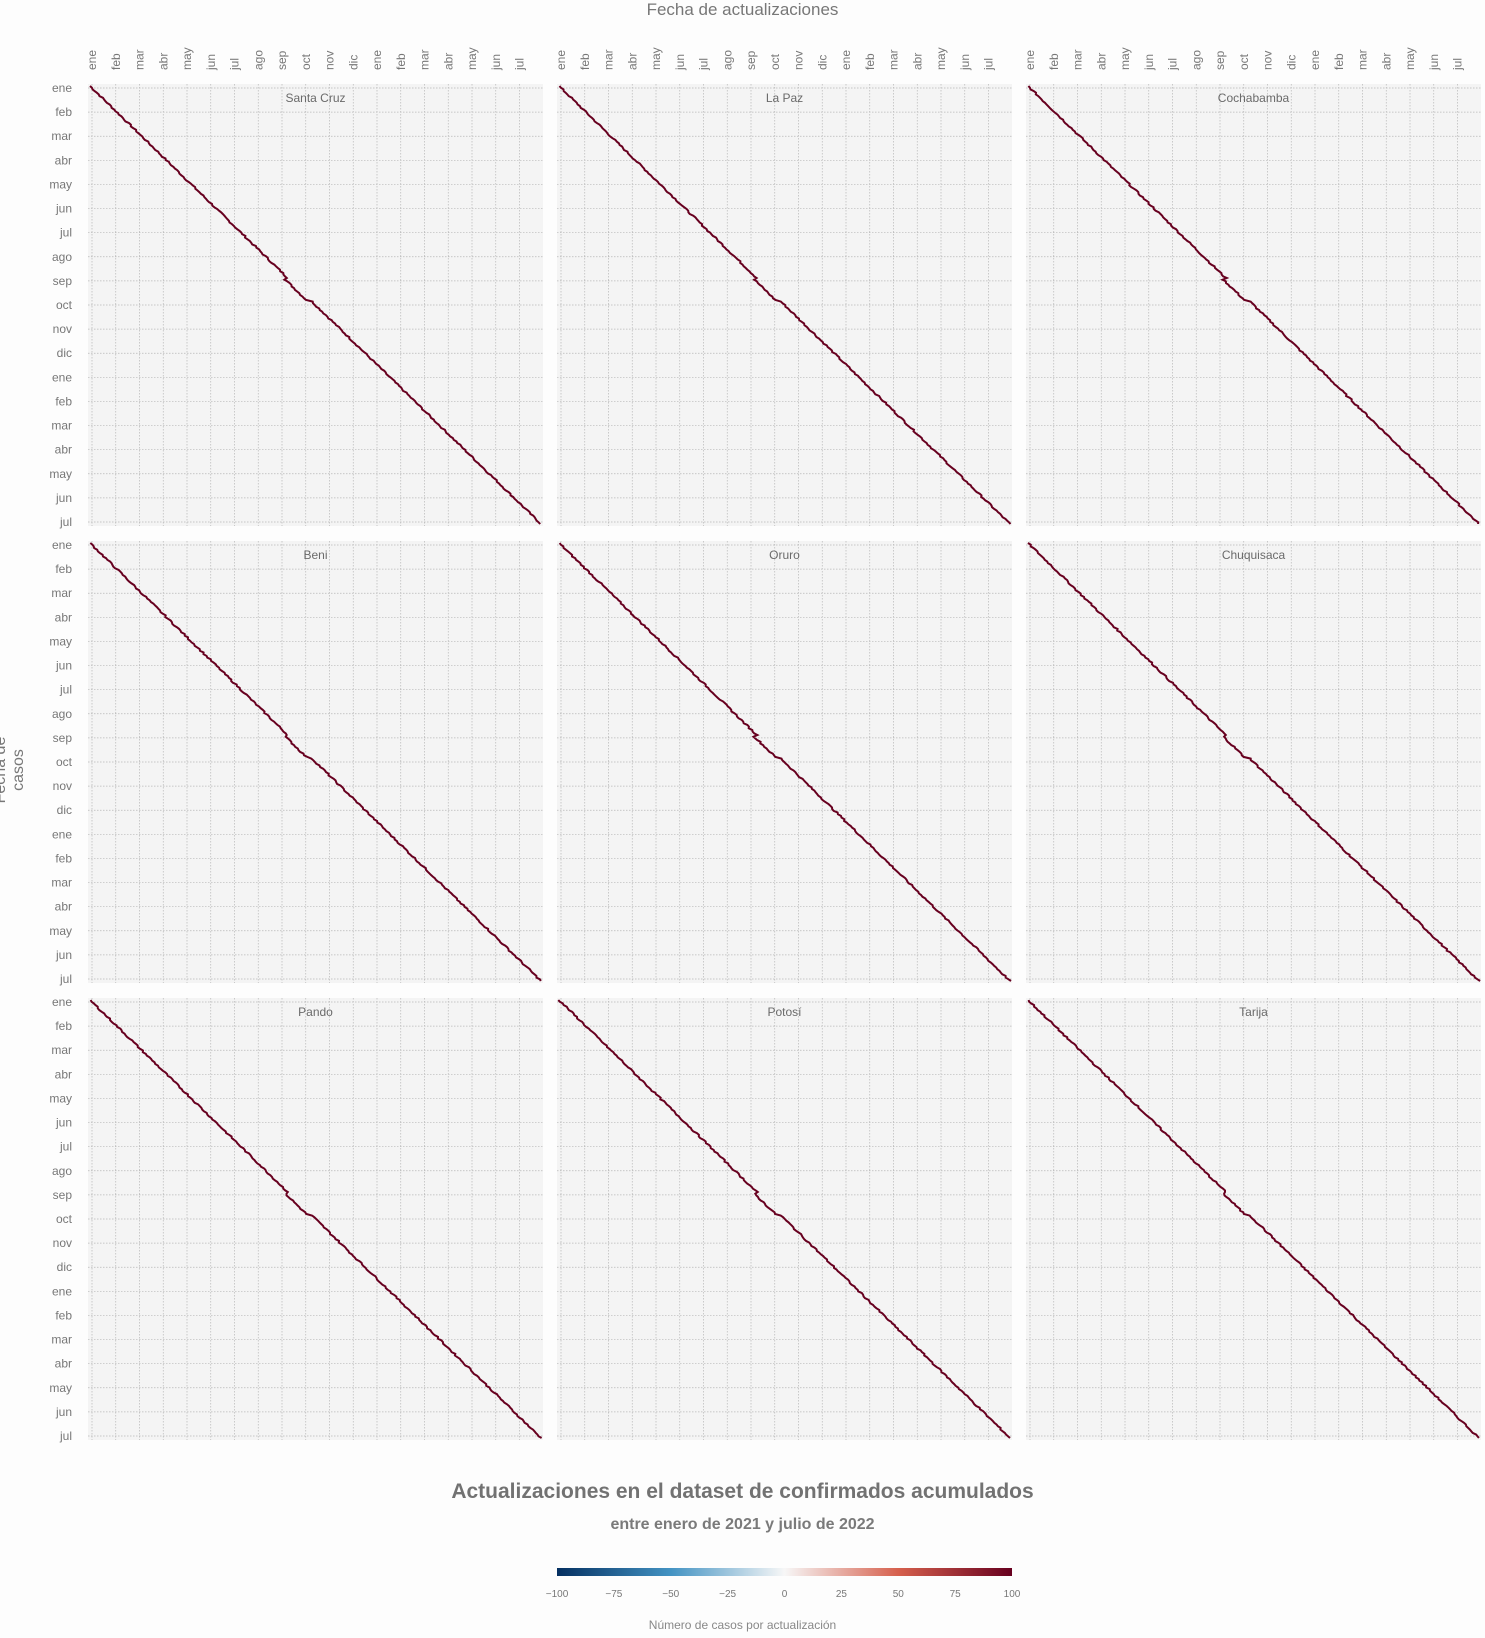 Image resolution: width=1485 pixels, height=1638 pixels. I want to click on facet-panel: Tarija, so click(1253, 1219).